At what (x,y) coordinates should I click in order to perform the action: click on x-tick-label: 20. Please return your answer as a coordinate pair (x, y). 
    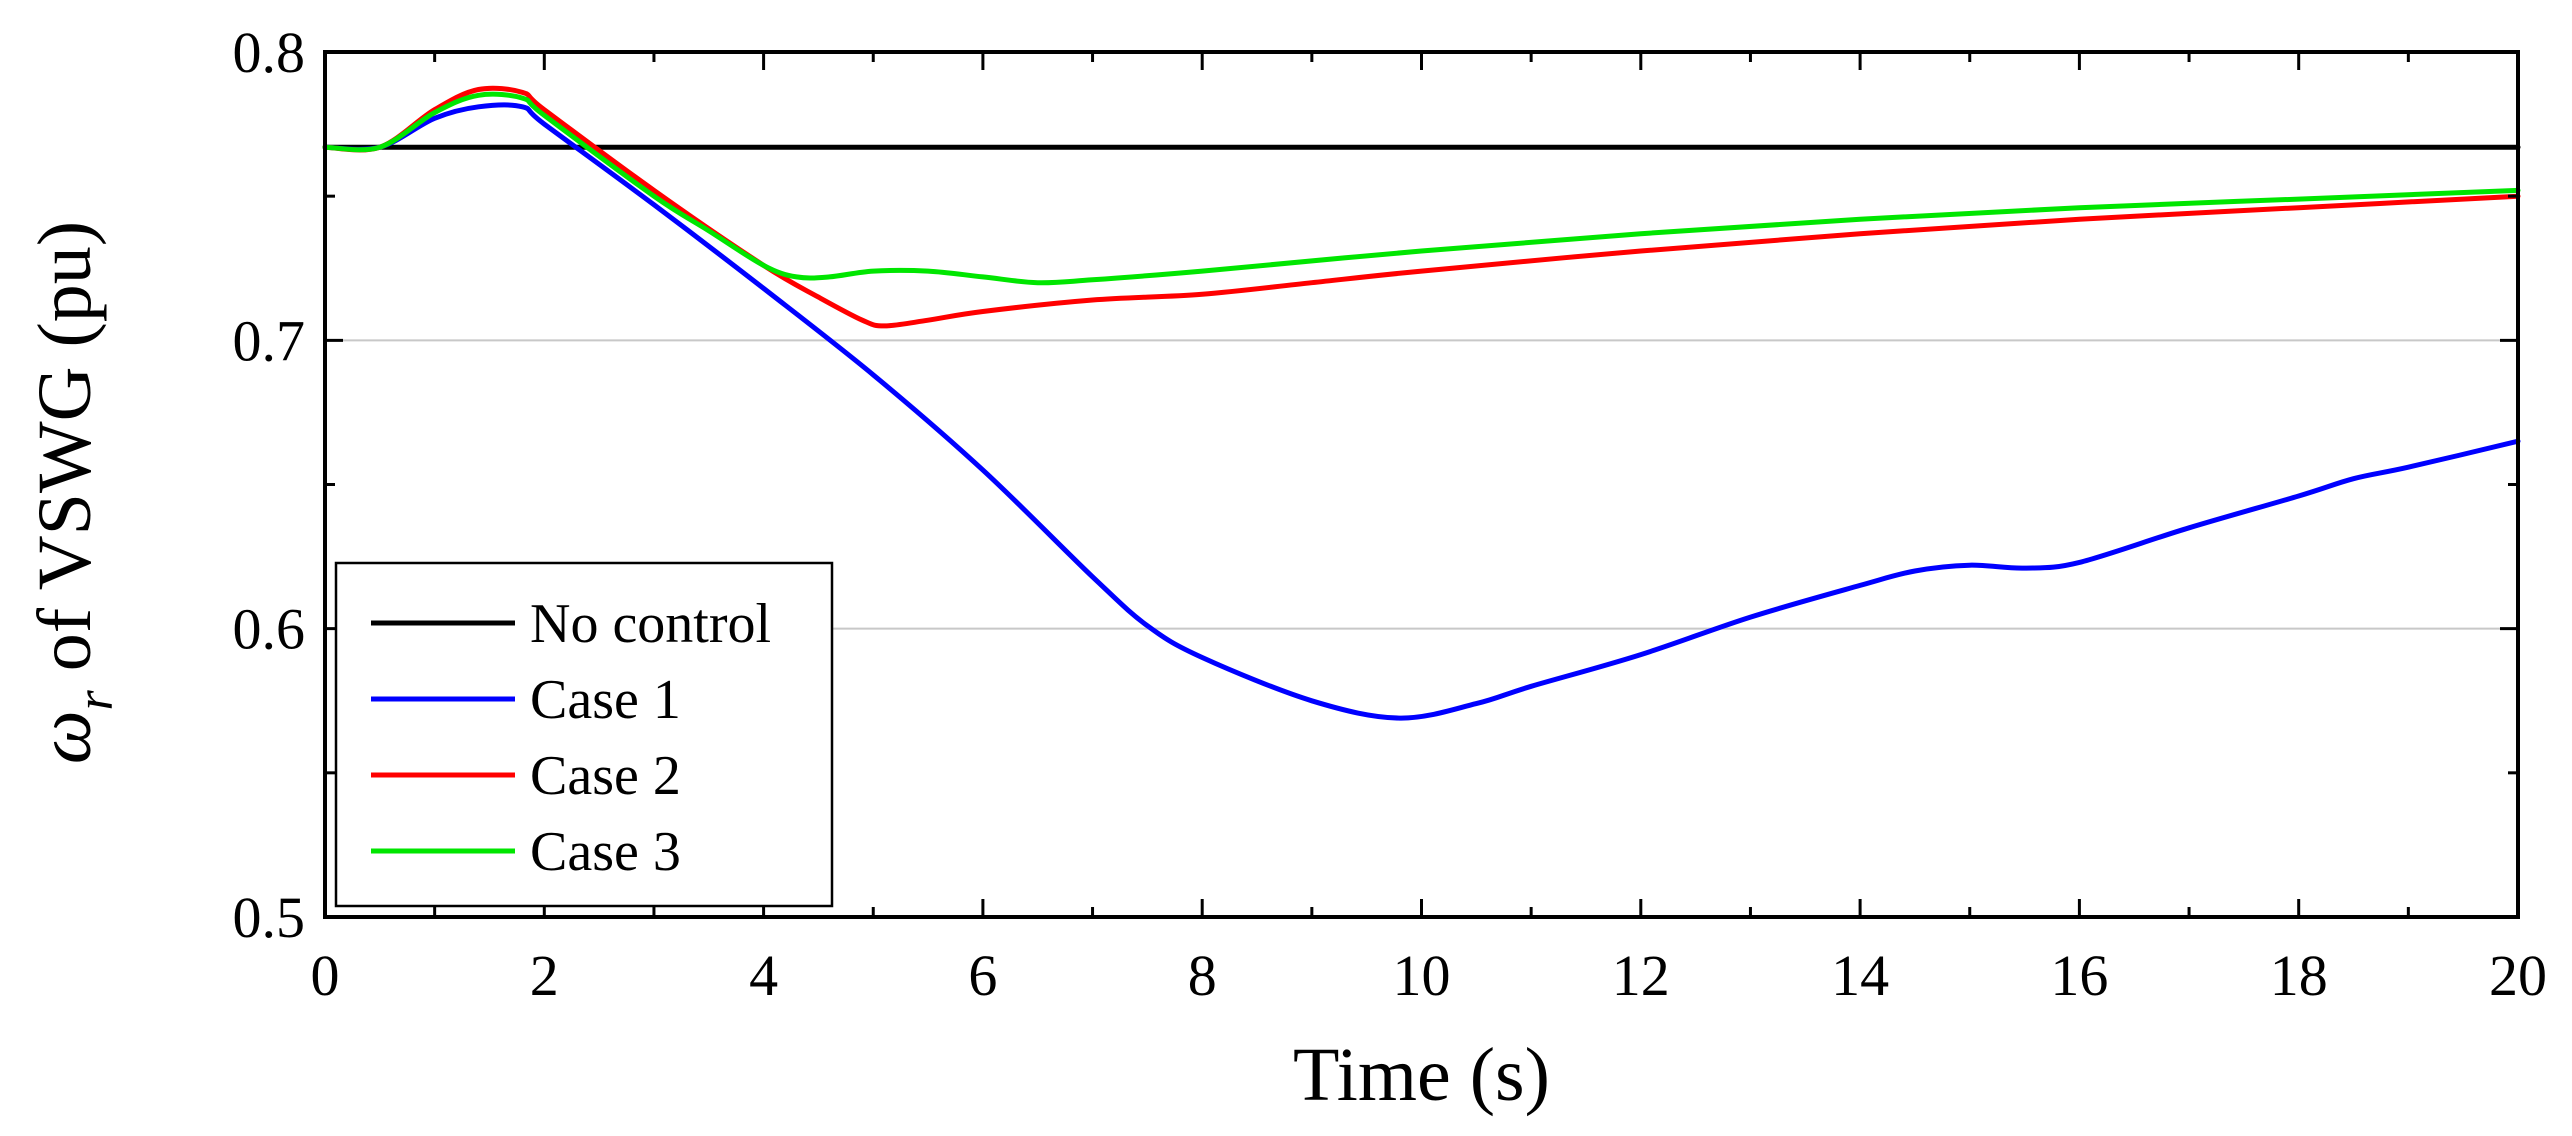
    Looking at the image, I should click on (2518, 975).